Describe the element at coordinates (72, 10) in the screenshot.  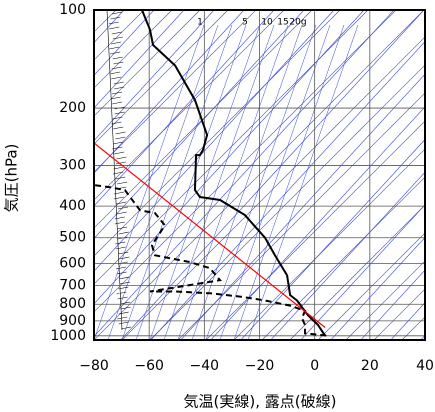
I see `y-tick-label: 100` at that location.